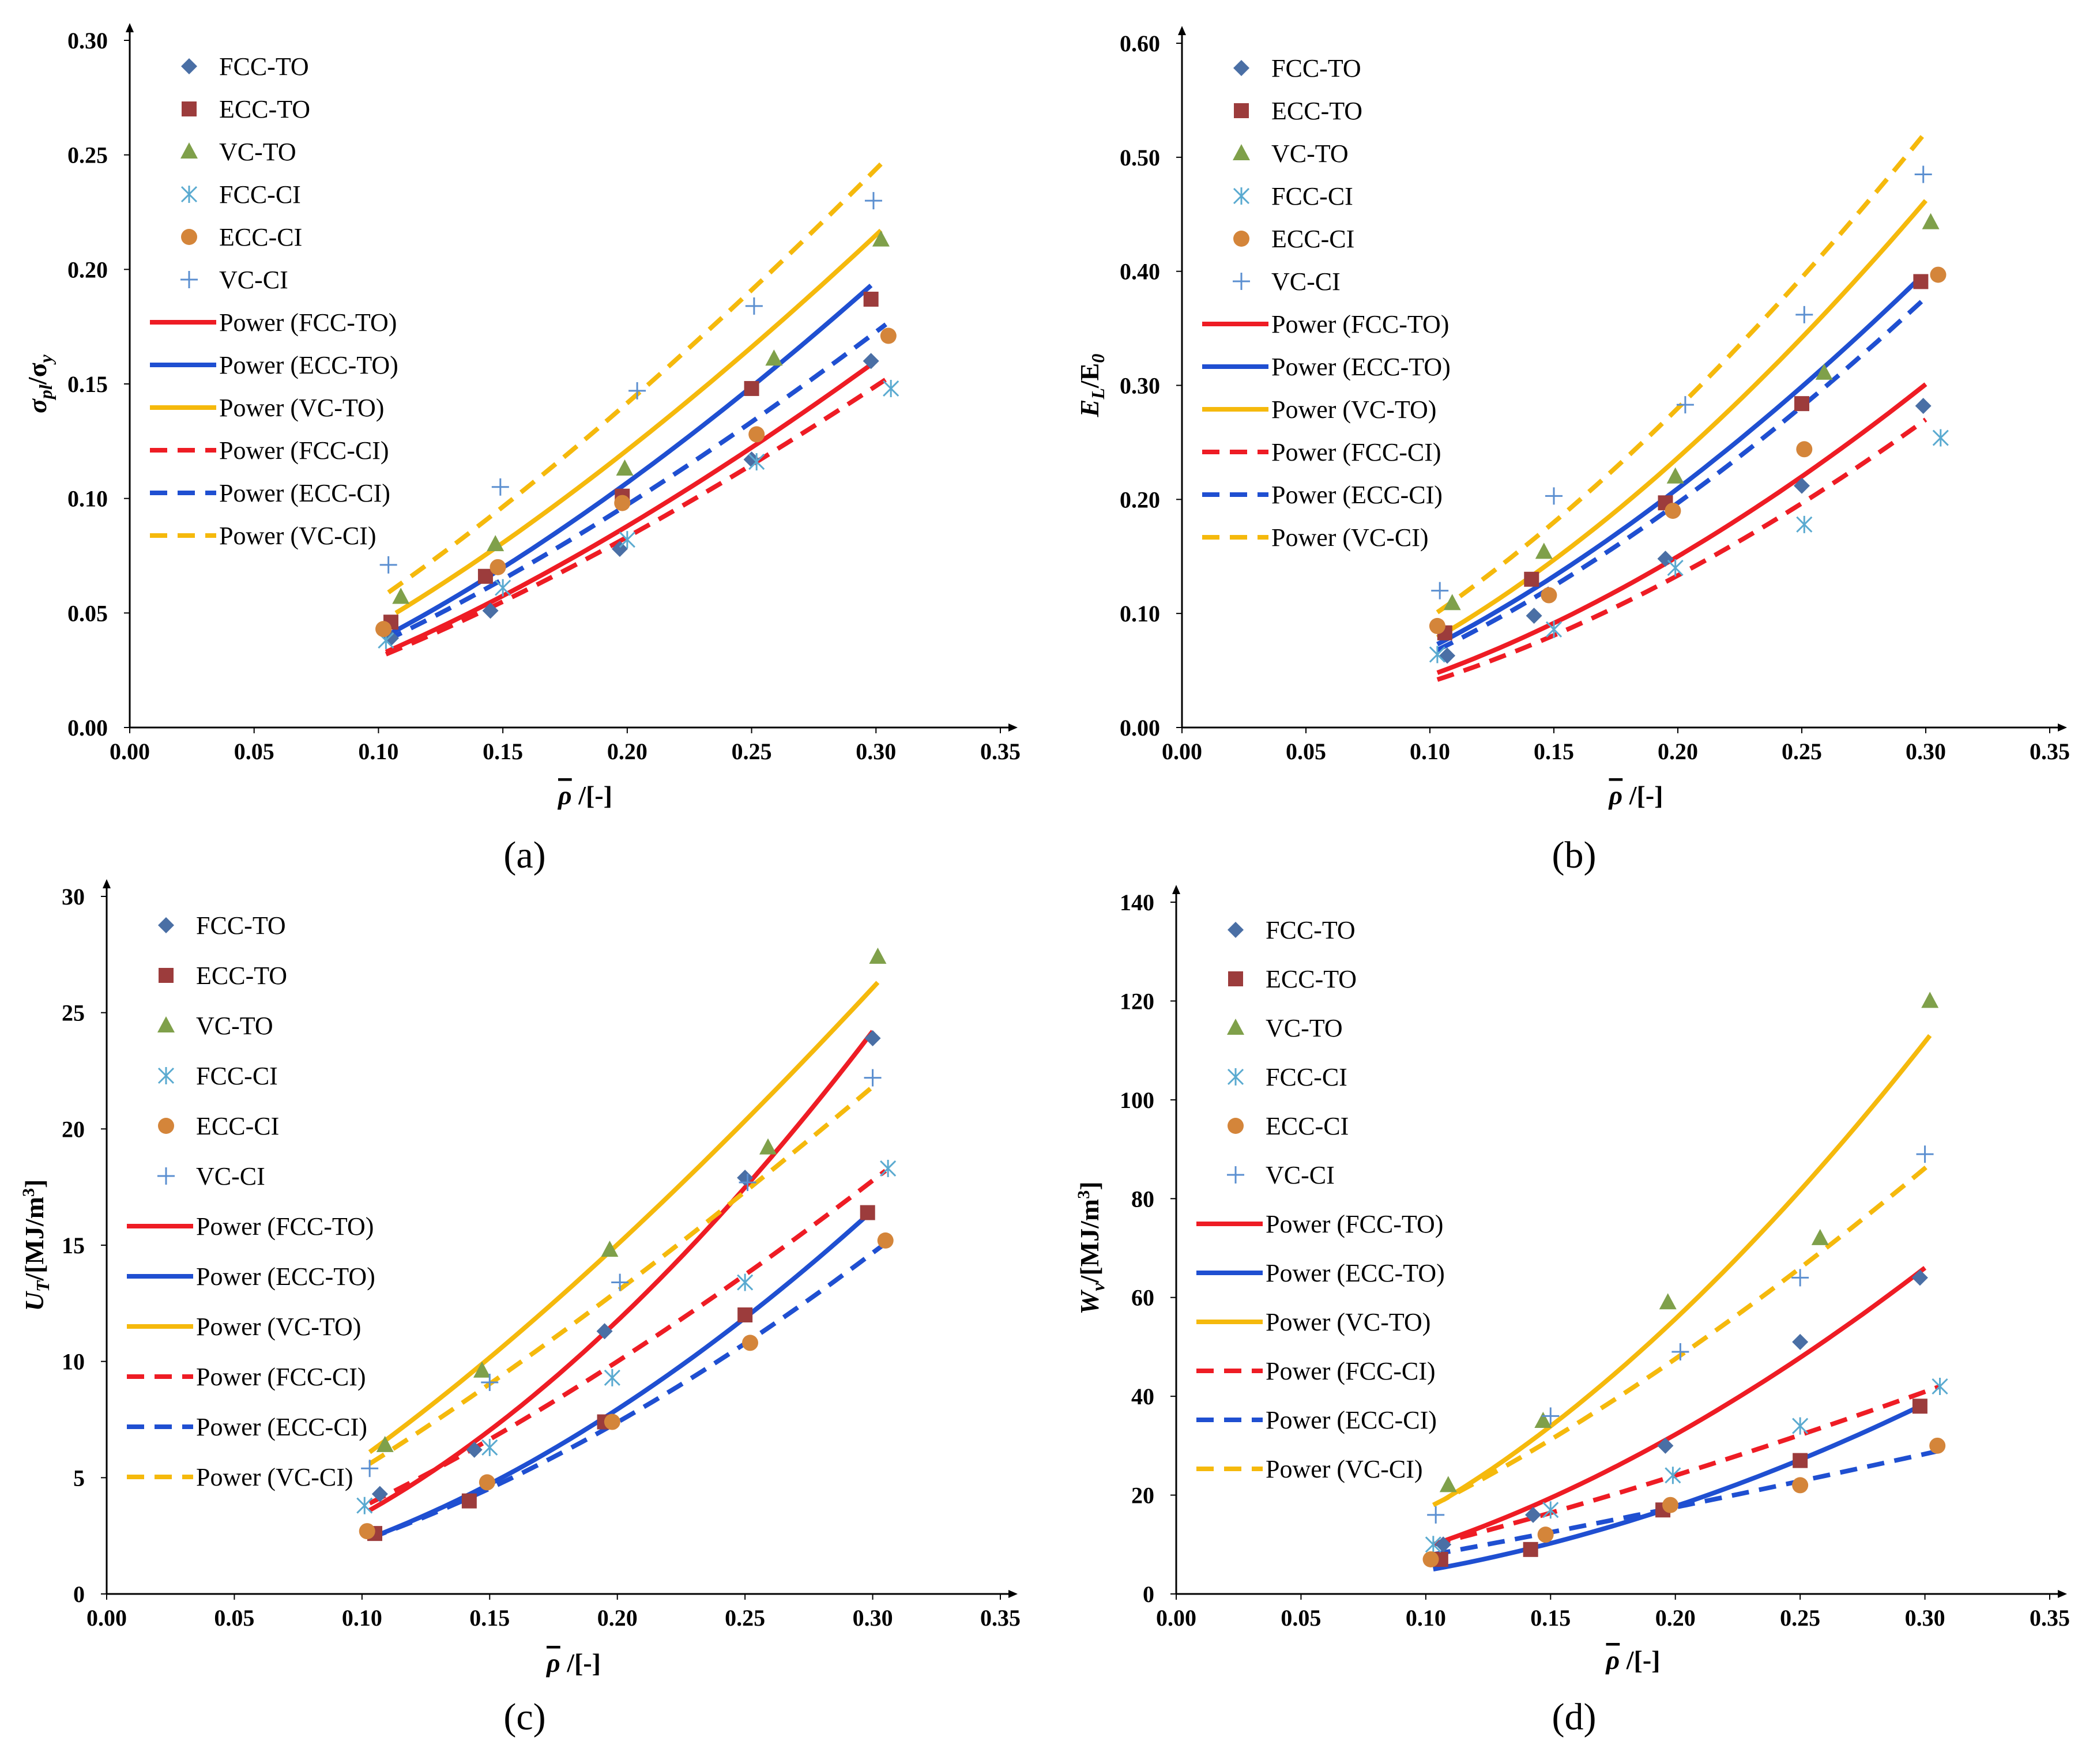 This screenshot has height=1764, width=2097. I want to click on y-tick-label: 100, so click(1137, 1100).